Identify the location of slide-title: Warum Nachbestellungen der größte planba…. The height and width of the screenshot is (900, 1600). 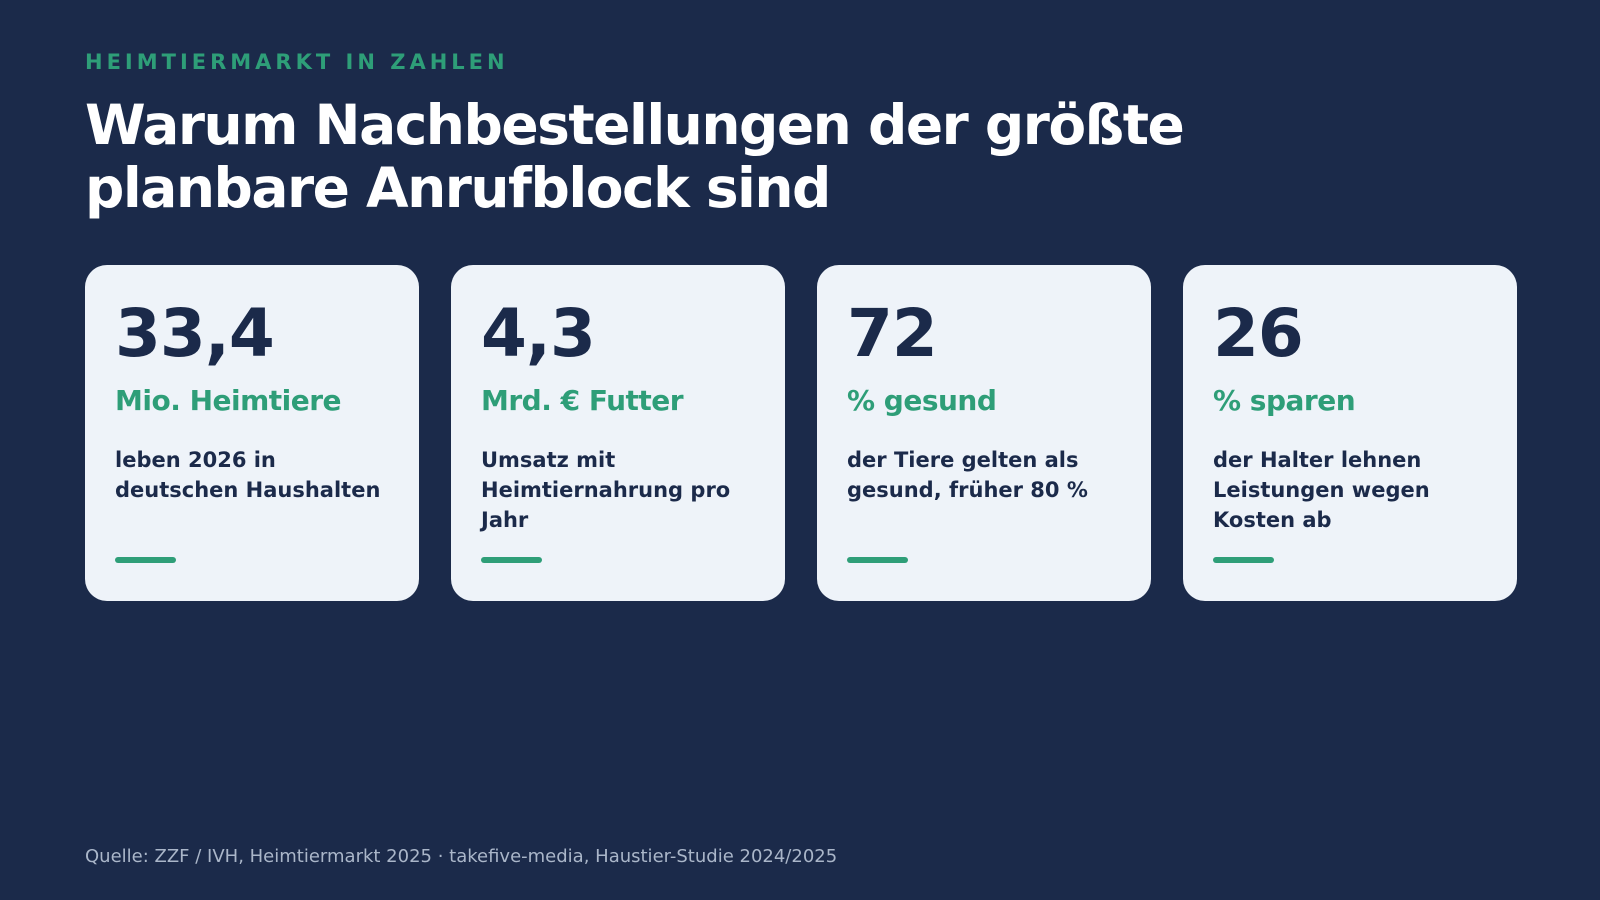
(635, 156).